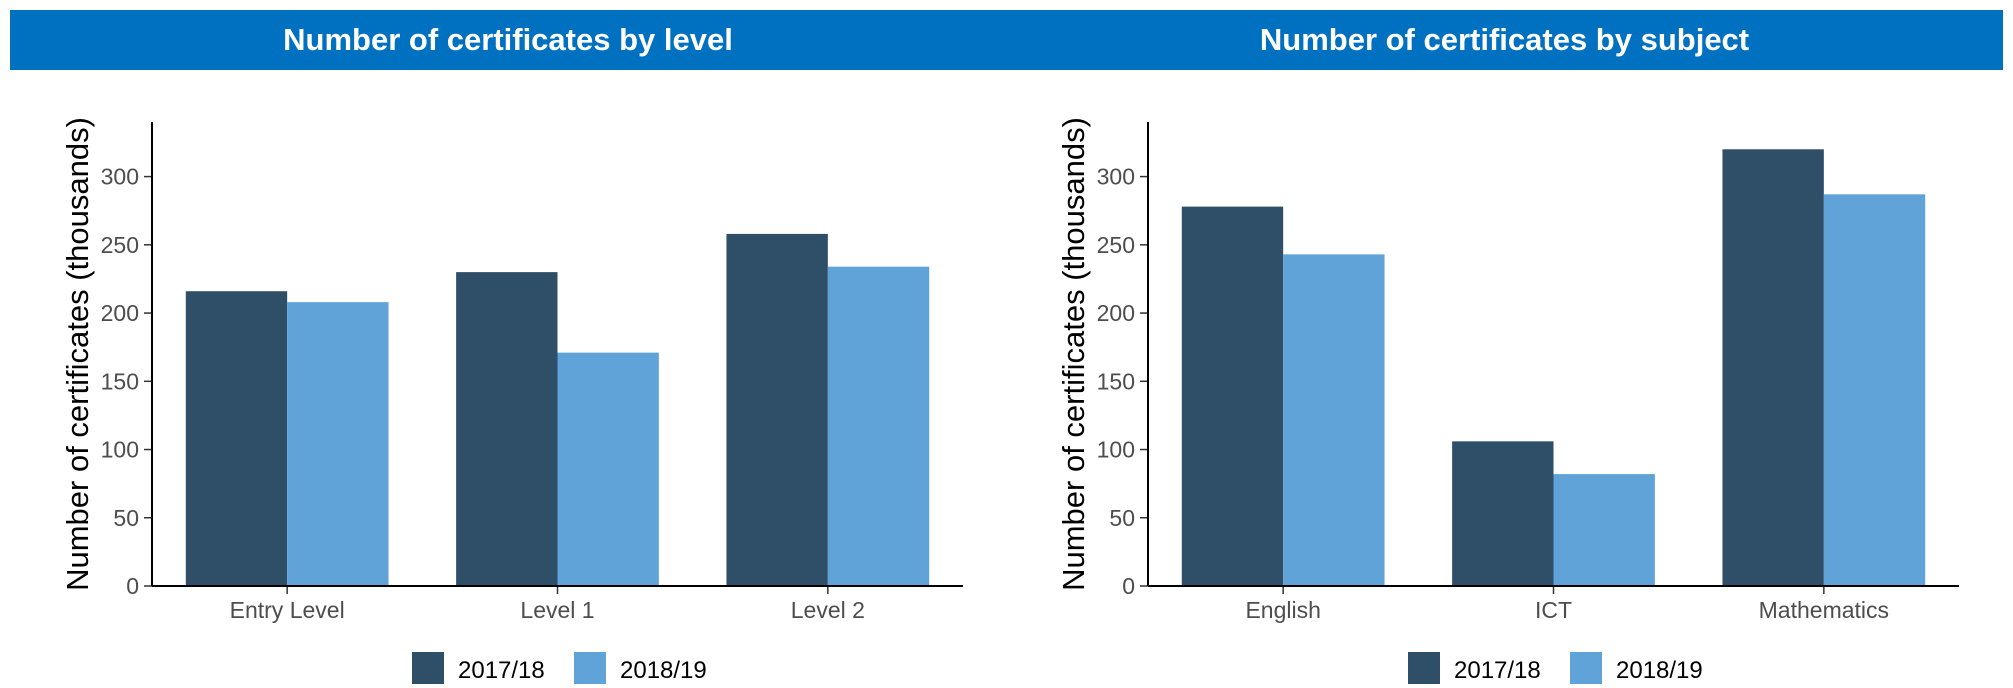 The height and width of the screenshot is (688, 2013). Describe the element at coordinates (1232, 396) in the screenshot. I see `bar-2017-18-english` at that location.